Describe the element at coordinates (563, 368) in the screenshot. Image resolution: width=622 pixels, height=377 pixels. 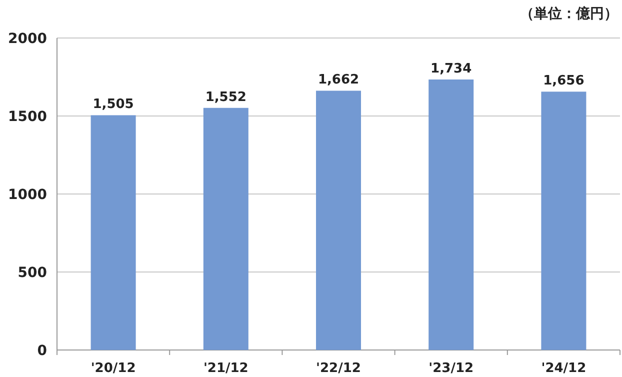
I see `x-tick-label: '24/12` at that location.